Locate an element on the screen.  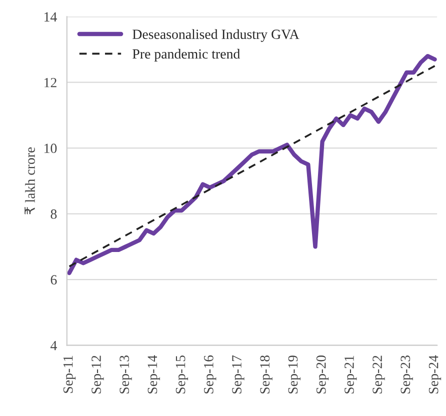
x-tick-label: Sep-20 is located at coordinates (322, 375).